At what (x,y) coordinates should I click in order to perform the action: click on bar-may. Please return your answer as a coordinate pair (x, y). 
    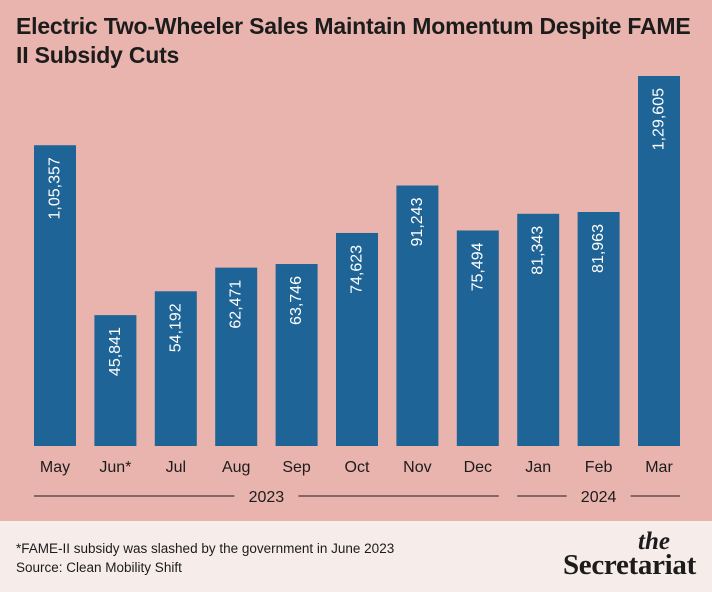
    Looking at the image, I should click on (55, 295).